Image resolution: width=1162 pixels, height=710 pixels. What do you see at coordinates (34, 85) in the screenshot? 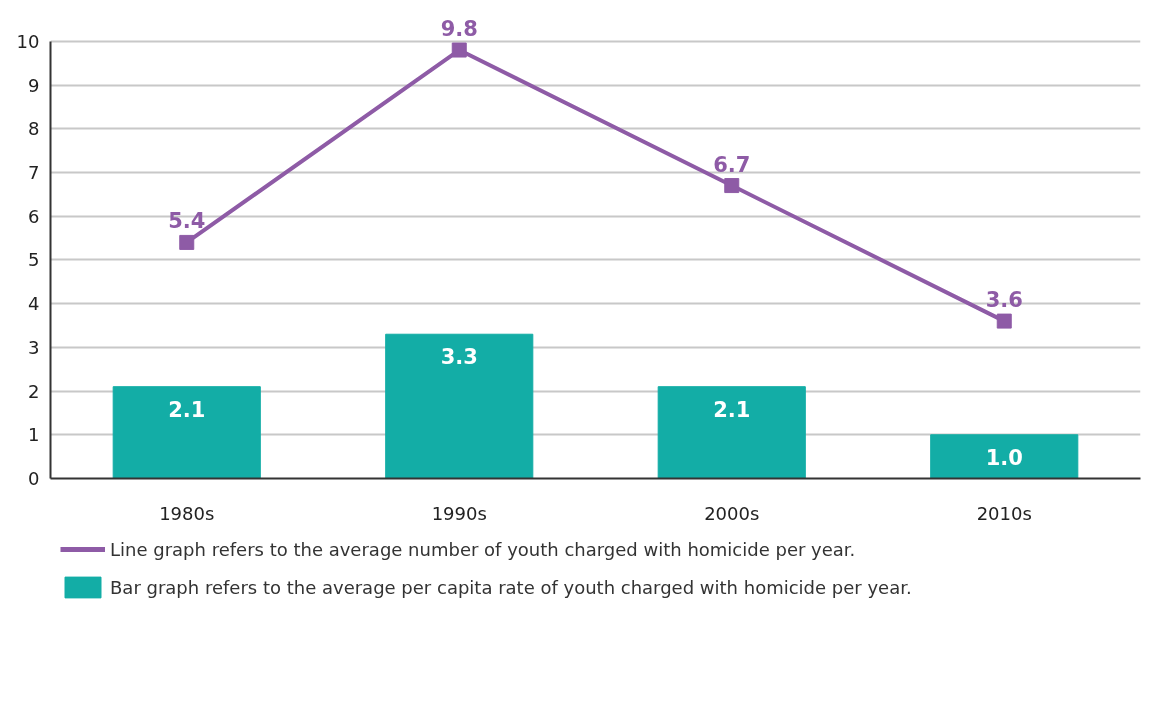
I see `y-tick-label: 9` at bounding box center [34, 85].